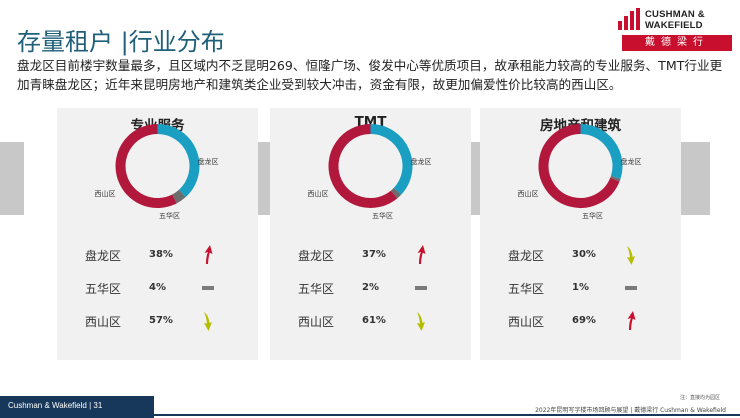 This screenshot has height=418, width=740. I want to click on stat-row: 五华区 2%, so click(370, 288).